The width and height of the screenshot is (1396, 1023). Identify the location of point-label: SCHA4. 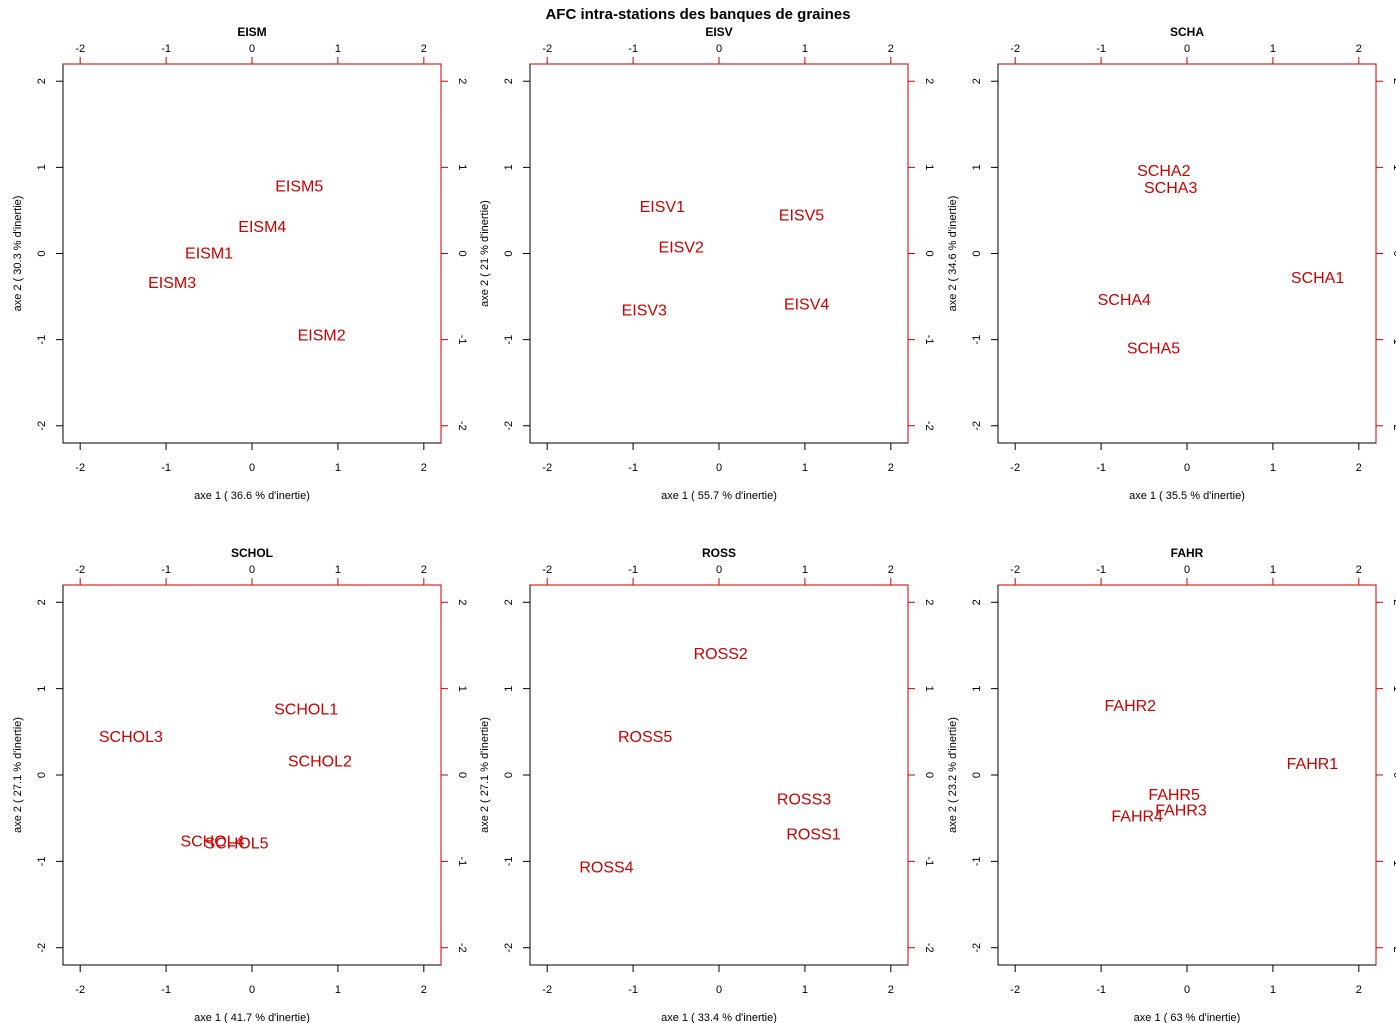
(1124, 300).